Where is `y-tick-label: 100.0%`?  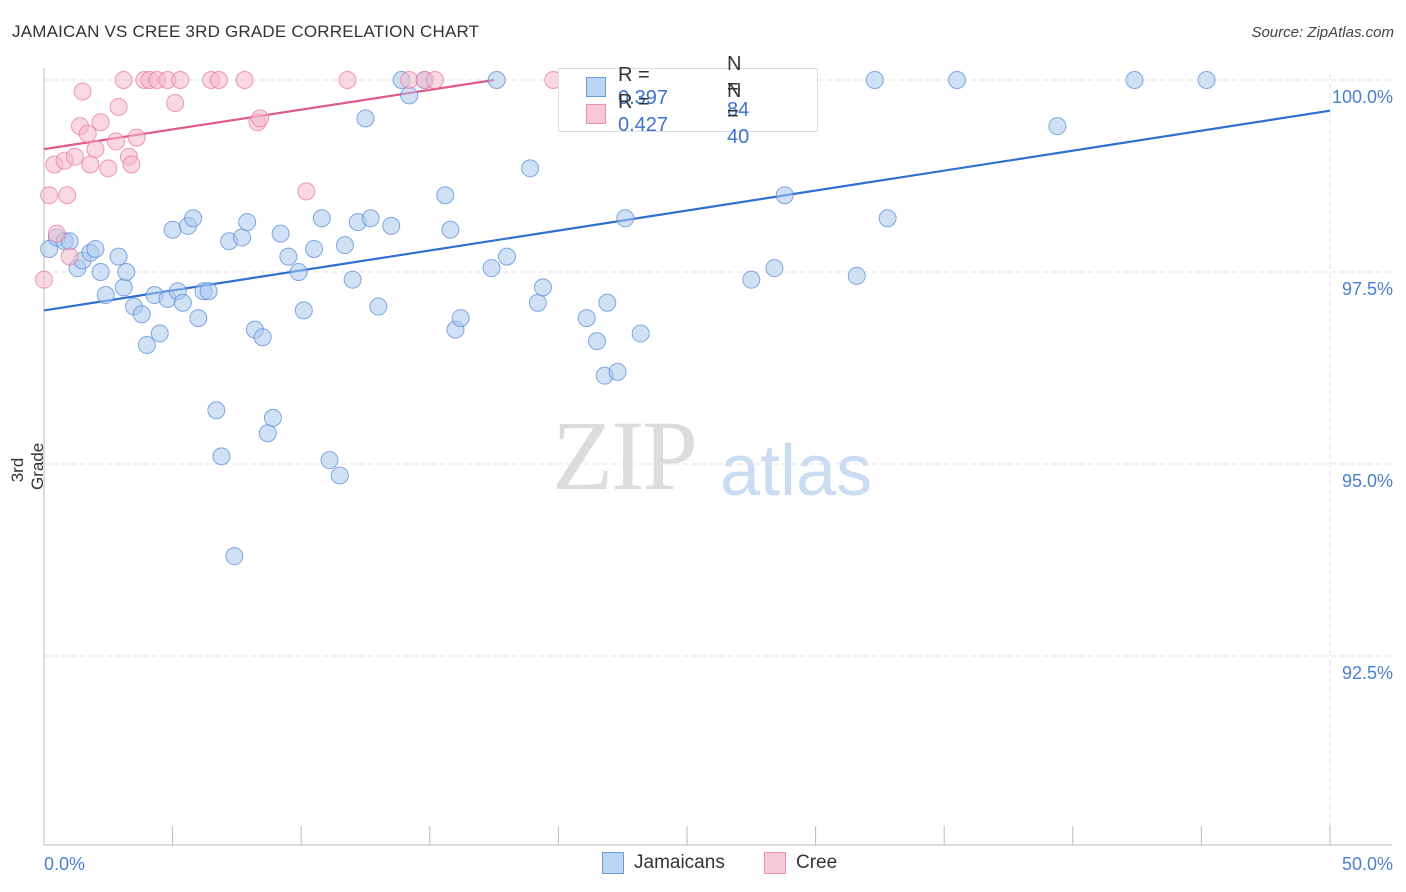
y-tick-label: 100.0% is located at coordinates (1362, 97).